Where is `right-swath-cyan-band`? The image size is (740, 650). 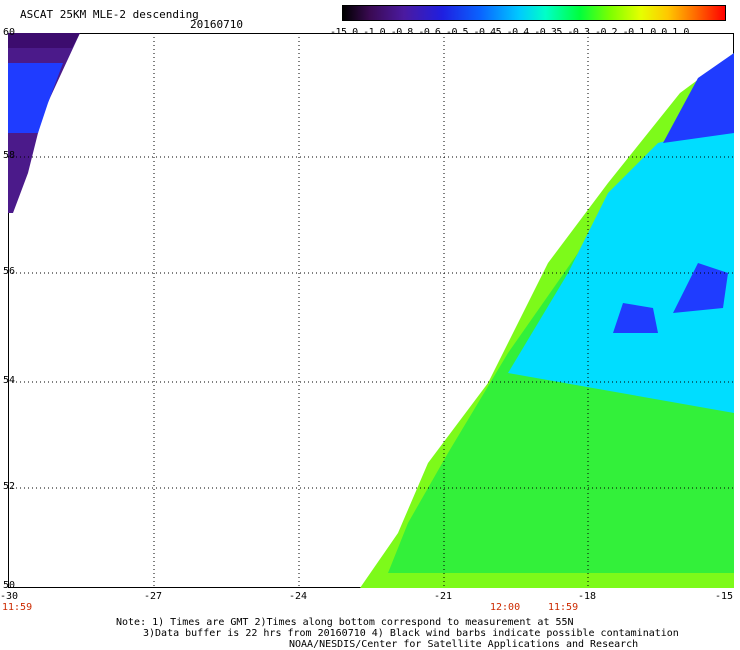
right-swath-cyan-band is located at coordinates (621, 268).